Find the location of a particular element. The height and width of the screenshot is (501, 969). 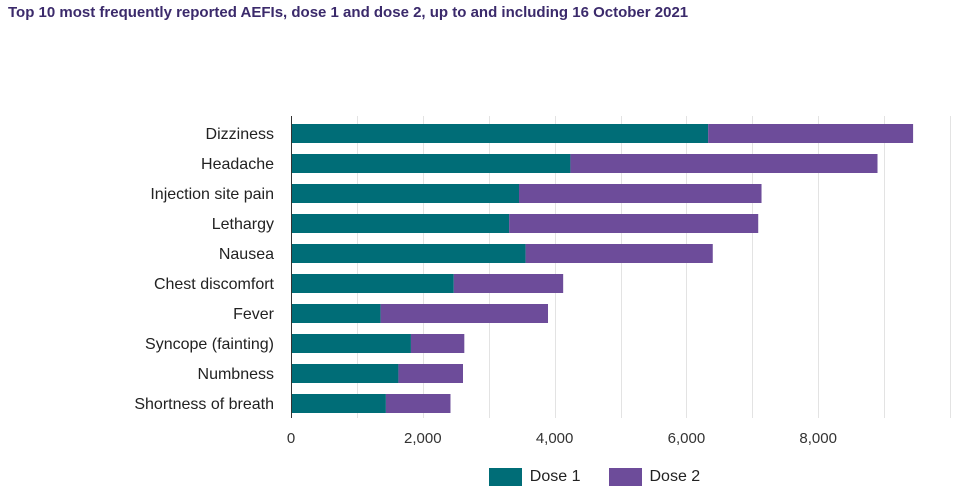

category-label: Lethargy is located at coordinates (243, 224).